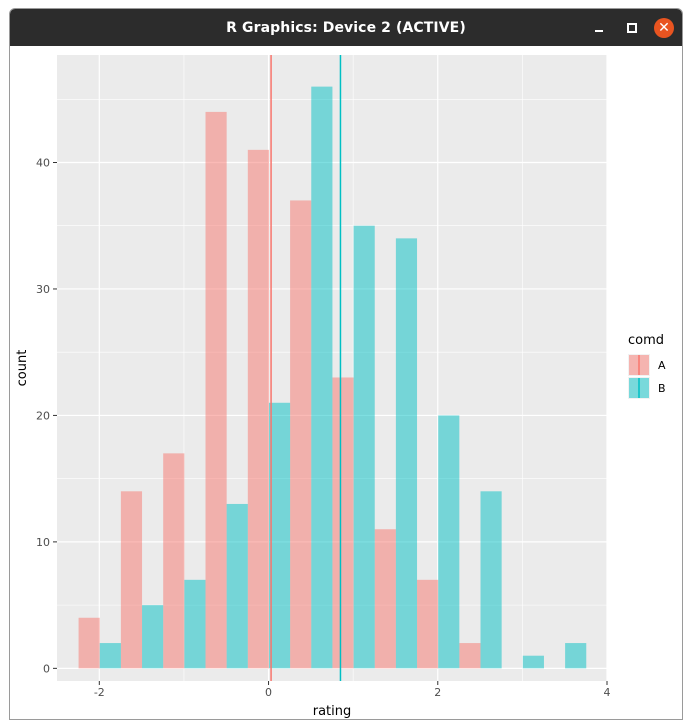 The height and width of the screenshot is (728, 691). Describe the element at coordinates (647, 366) in the screenshot. I see `legend: comd AB` at that location.